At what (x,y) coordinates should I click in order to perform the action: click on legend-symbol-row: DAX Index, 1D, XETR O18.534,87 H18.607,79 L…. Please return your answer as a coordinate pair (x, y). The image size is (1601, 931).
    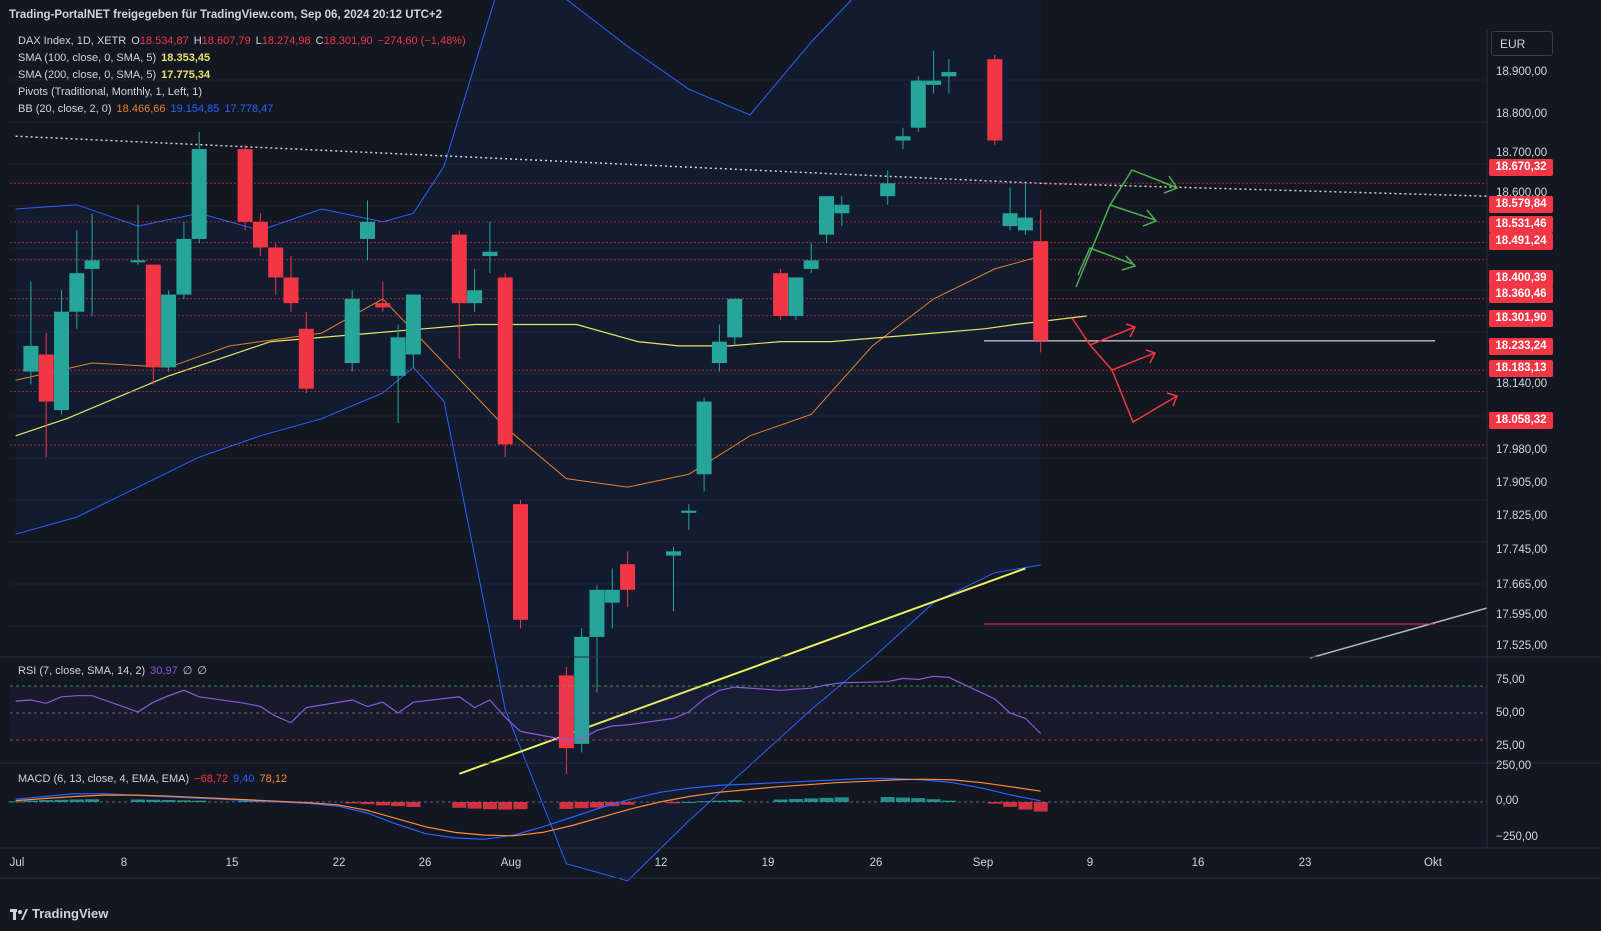
    Looking at the image, I should click on (242, 41).